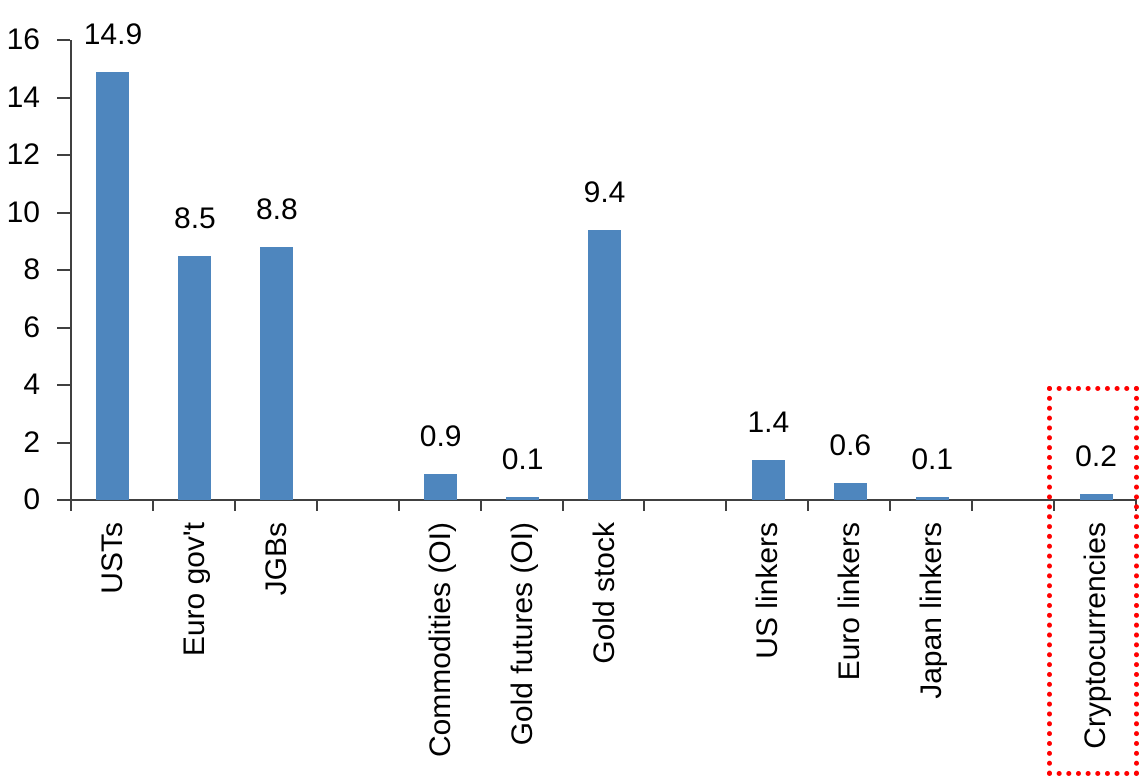 Image resolution: width=1146 pixels, height=780 pixels. I want to click on bar-jgbs, so click(277, 373).